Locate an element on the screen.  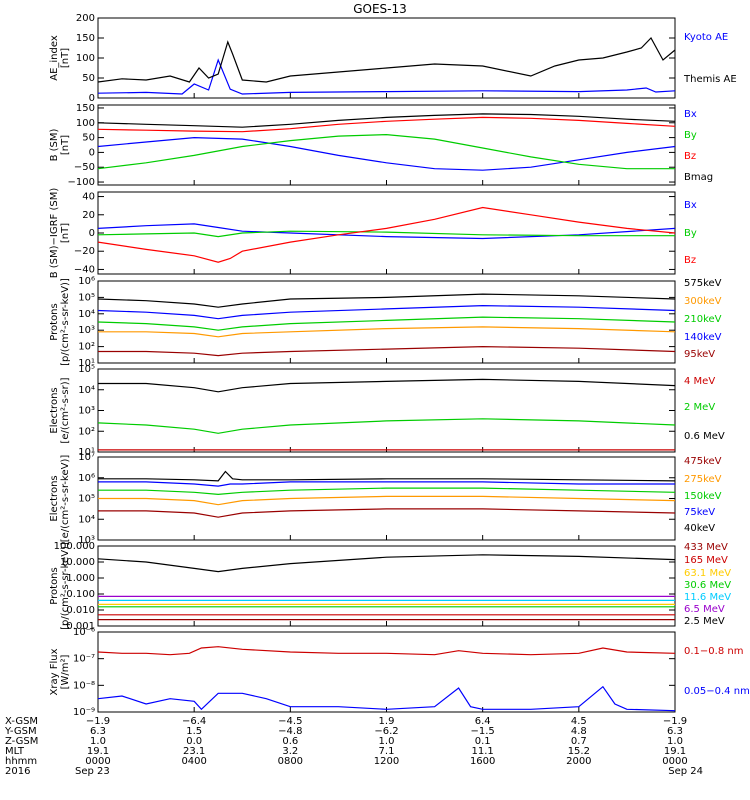
y-tick-label: 100 is located at coordinates (85, 123).